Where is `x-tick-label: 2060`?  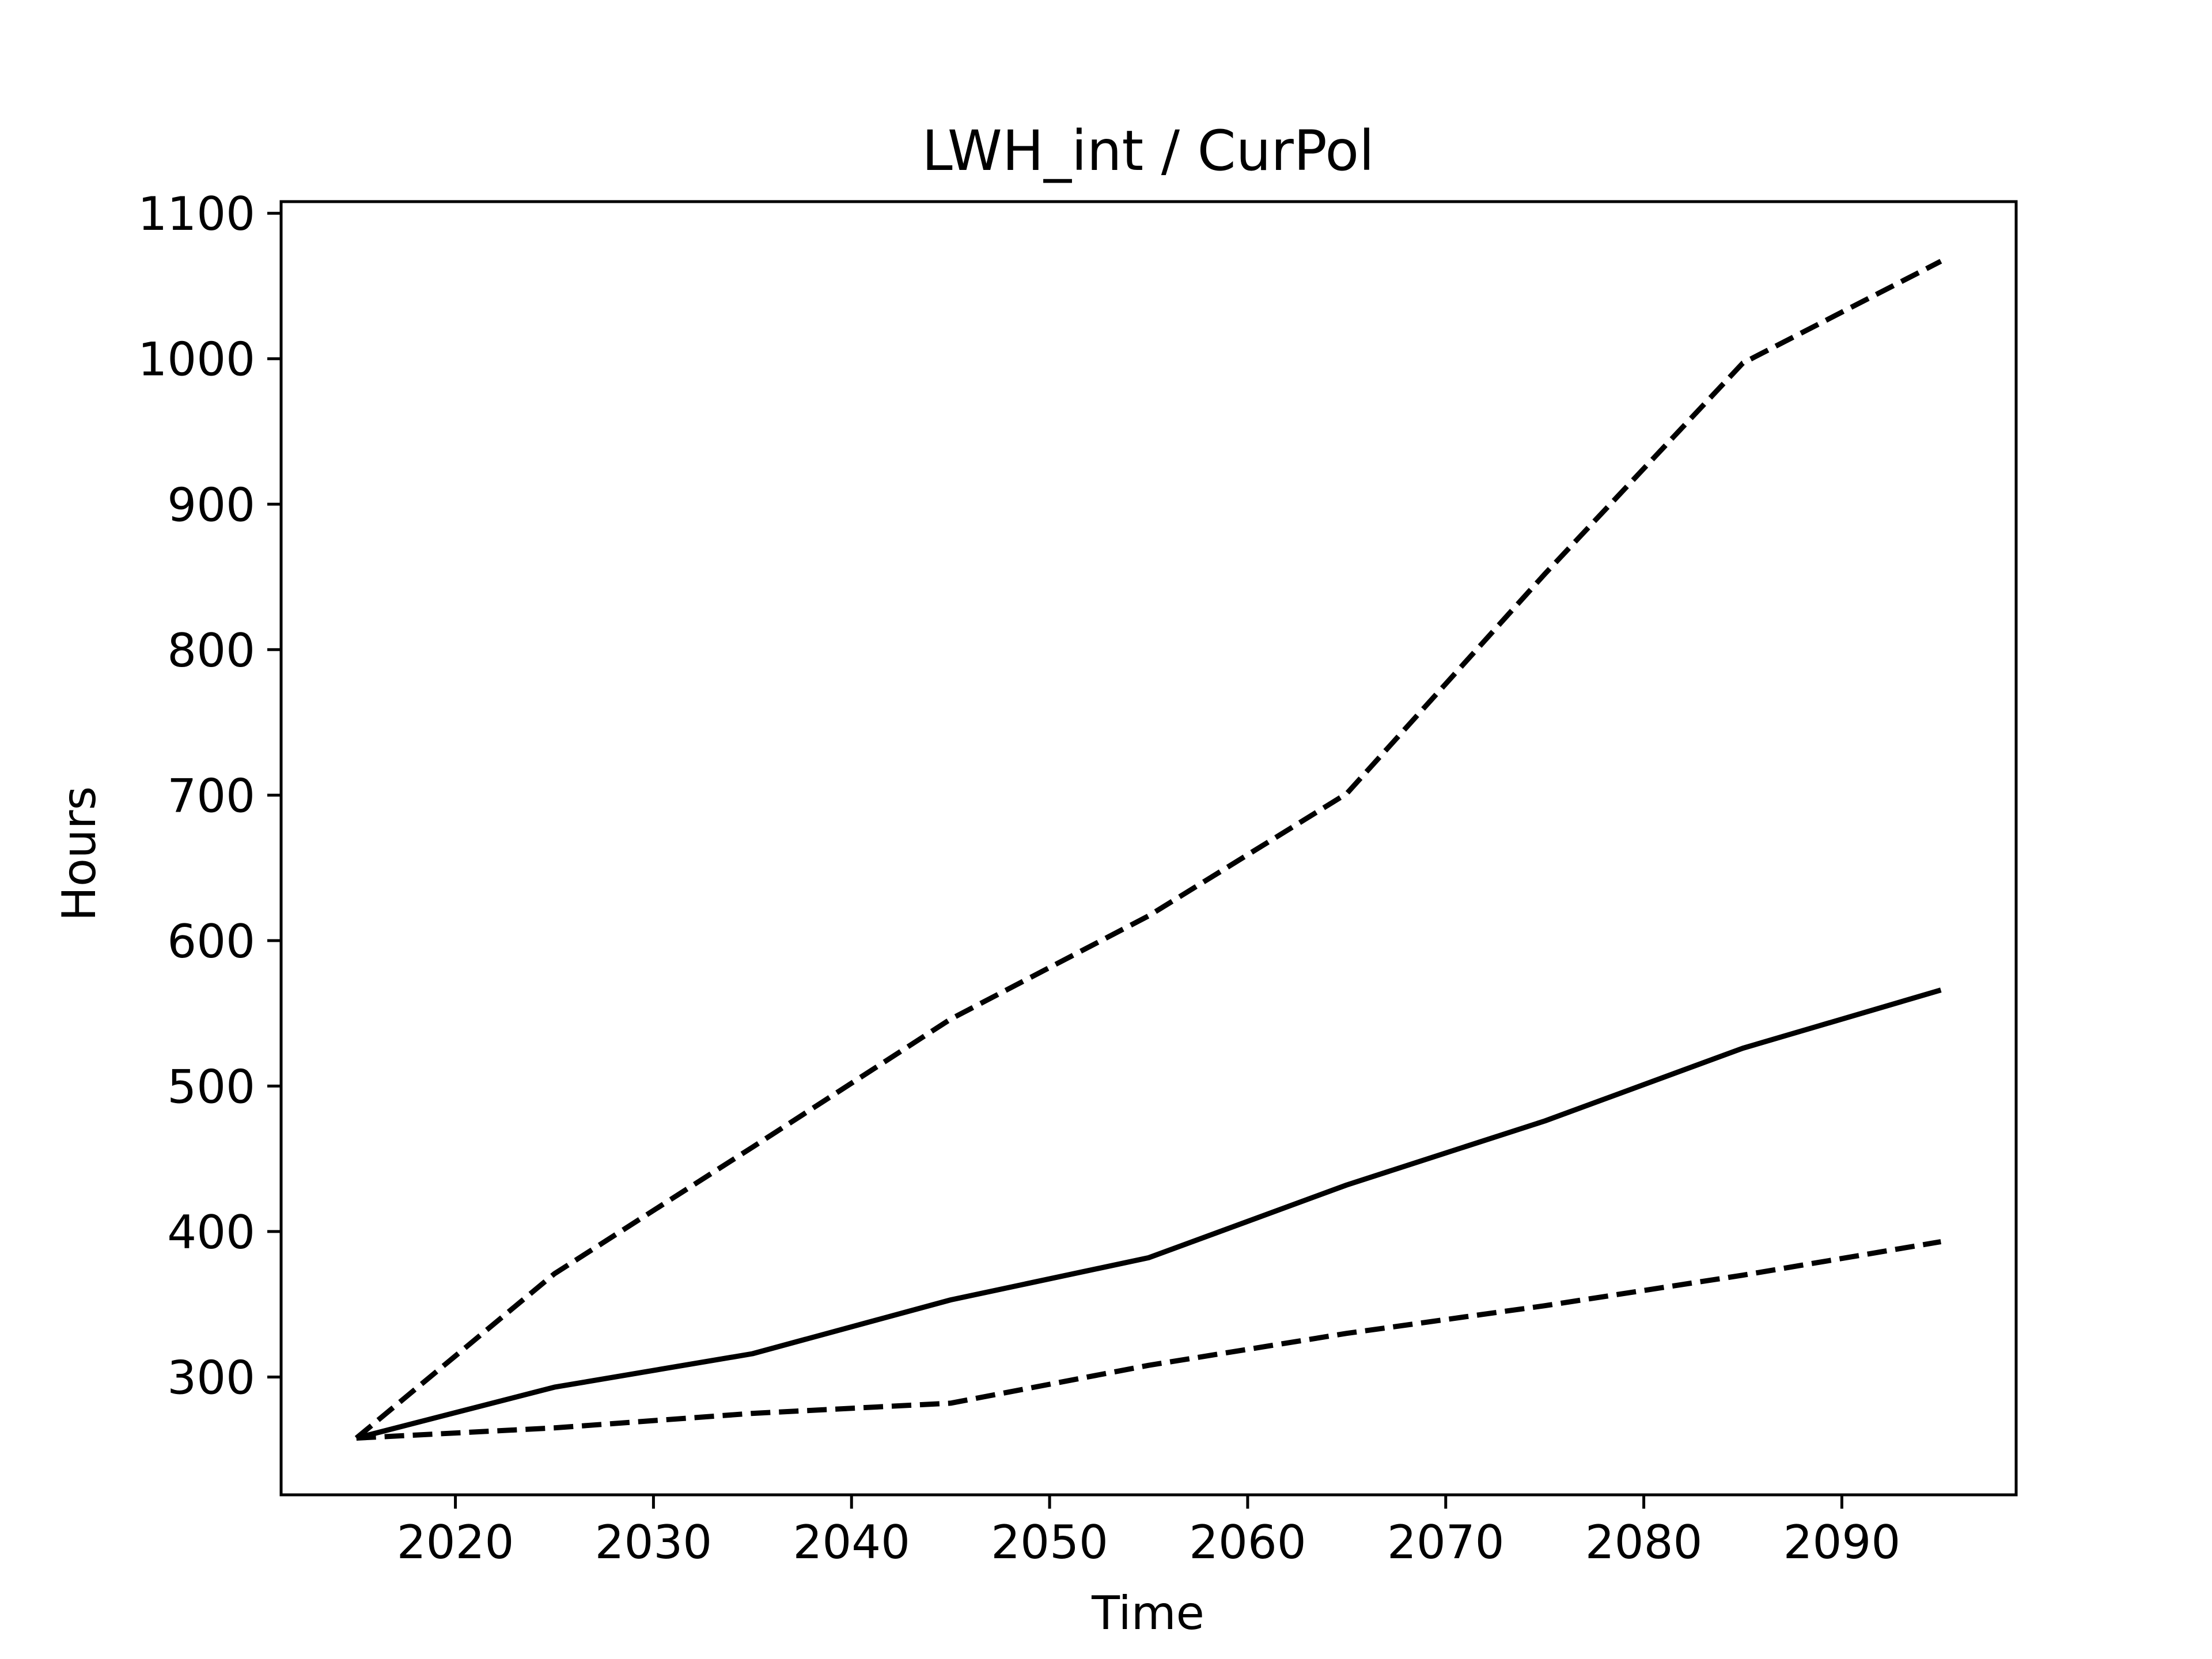 x-tick-label: 2060 is located at coordinates (1247, 1542).